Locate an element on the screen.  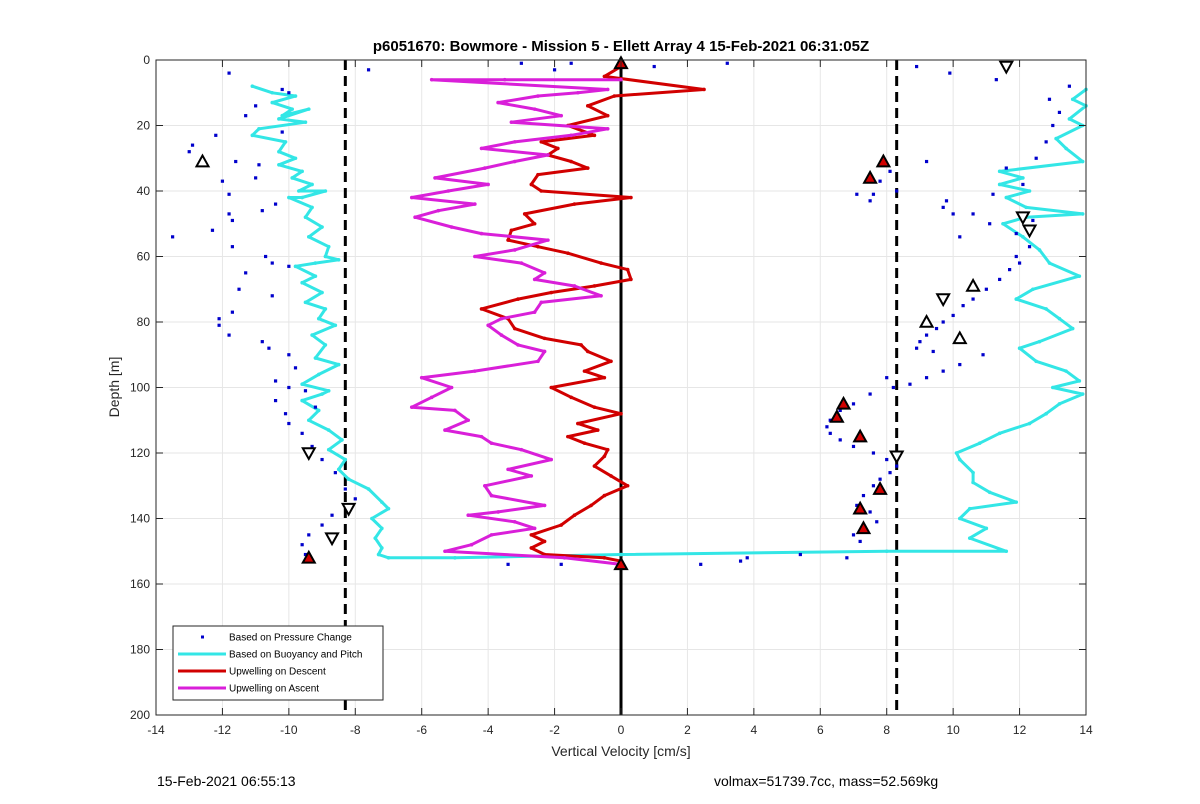
x-tick-label: -14 is located at coordinates (156, 730).